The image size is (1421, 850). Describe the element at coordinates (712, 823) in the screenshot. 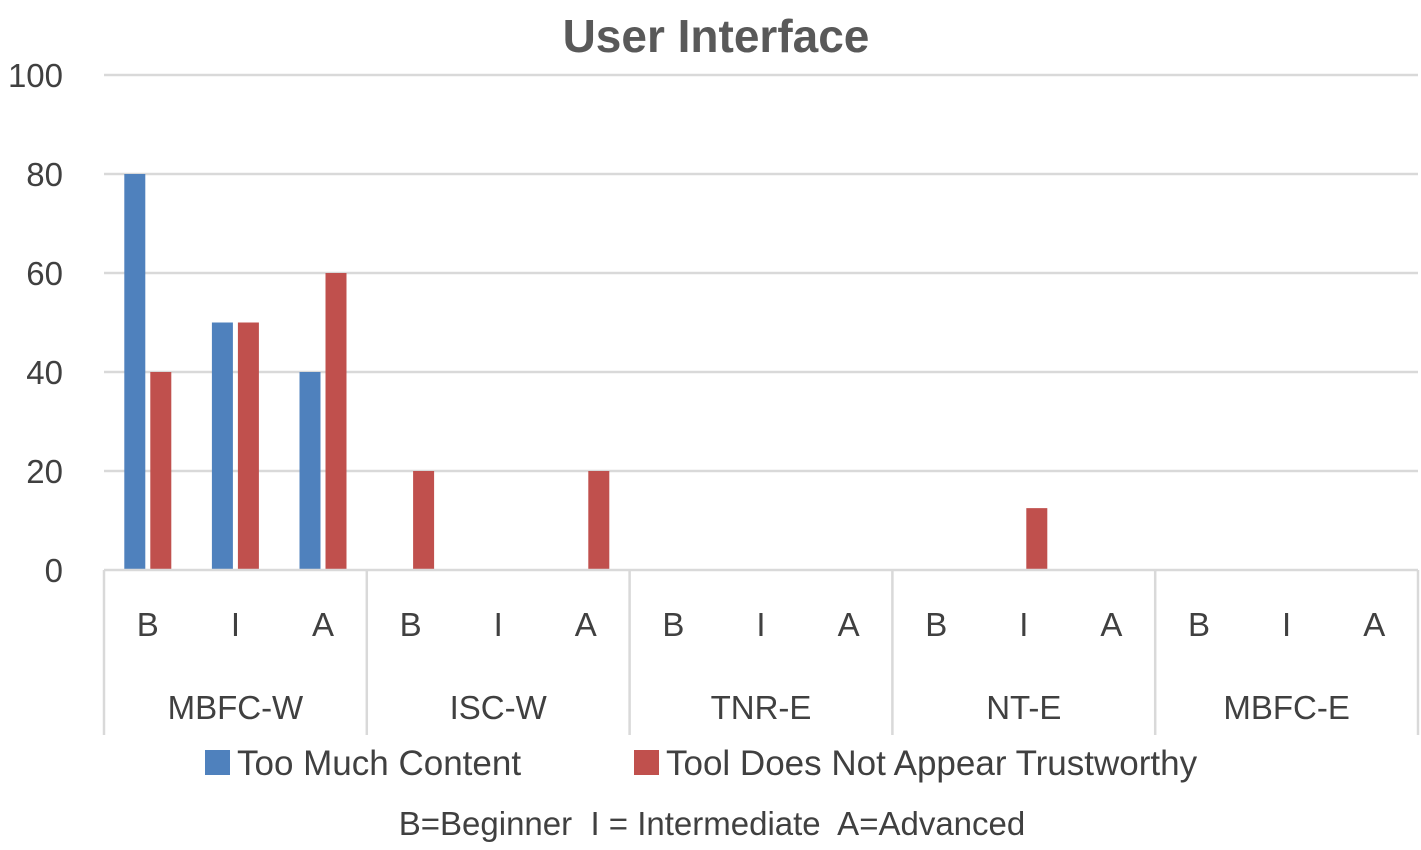

I see `level-footnote: B=Beginner I = Intermediate A=Advanced` at that location.